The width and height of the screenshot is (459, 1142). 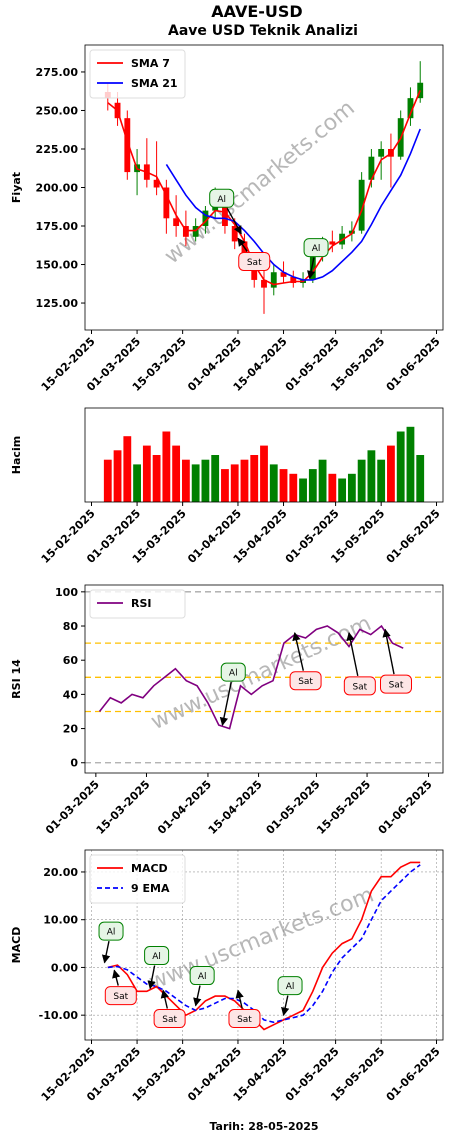 What do you see at coordinates (57, 188) in the screenshot?
I see `y-tick-label: 200.00` at bounding box center [57, 188].